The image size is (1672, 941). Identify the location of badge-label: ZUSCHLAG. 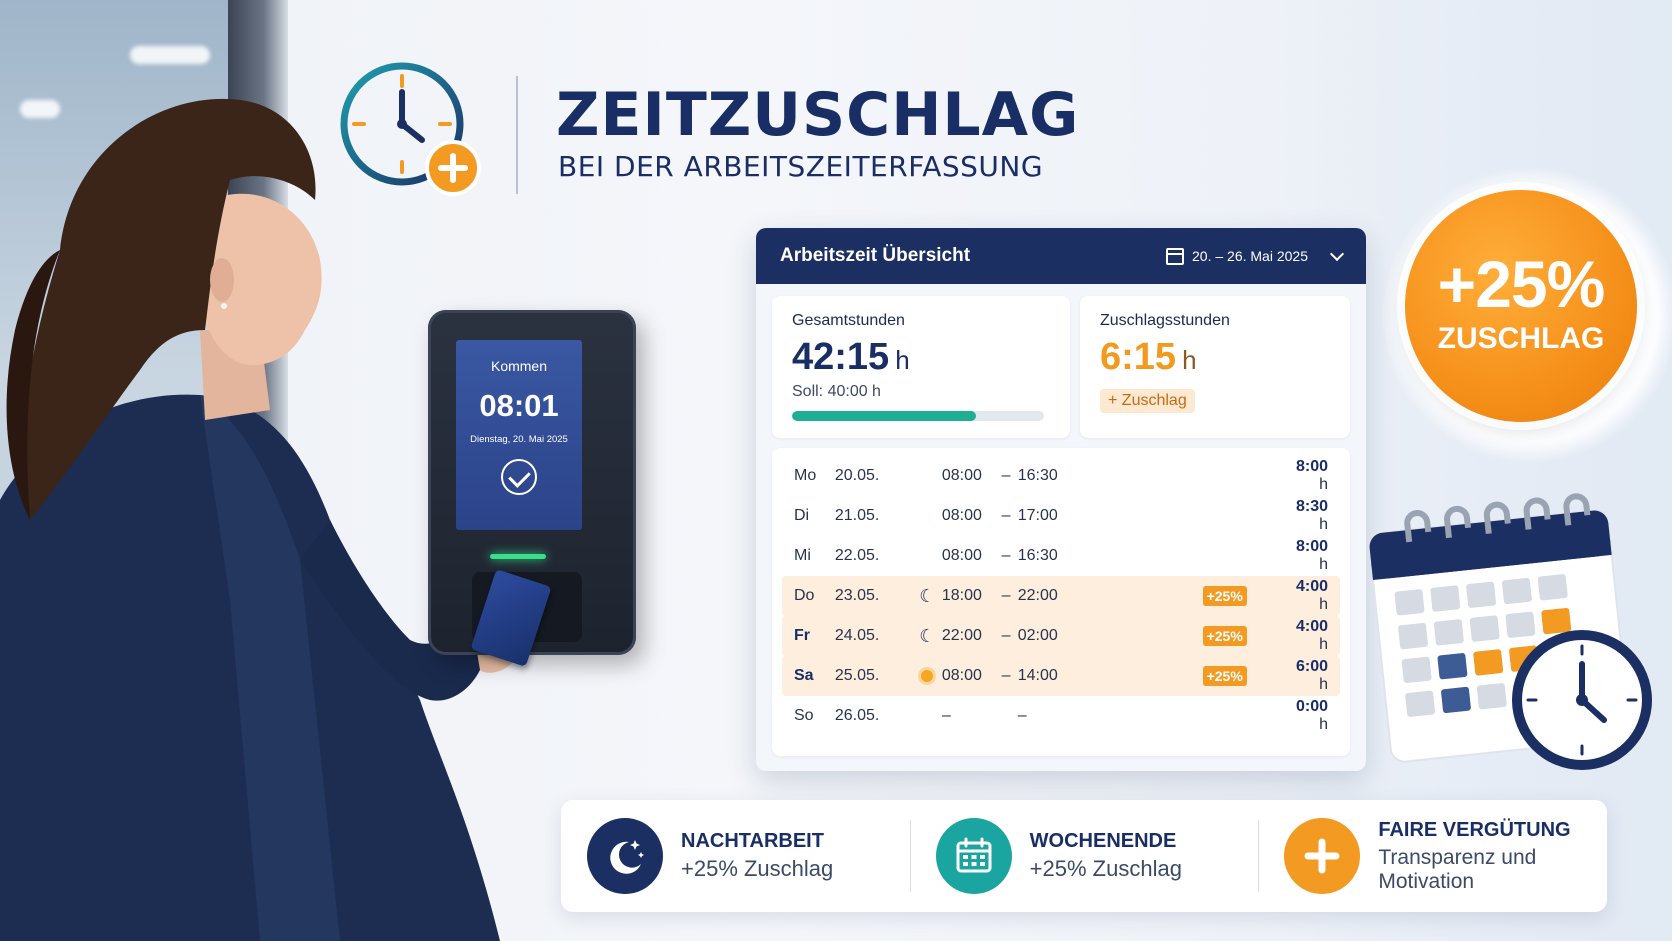
(1521, 338).